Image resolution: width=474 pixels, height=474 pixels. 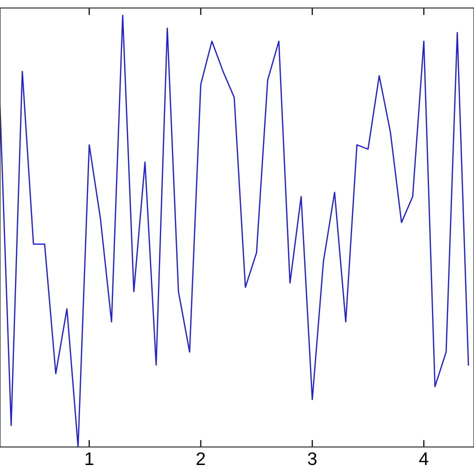 I want to click on x-tick-label: 4, so click(x=423, y=458).